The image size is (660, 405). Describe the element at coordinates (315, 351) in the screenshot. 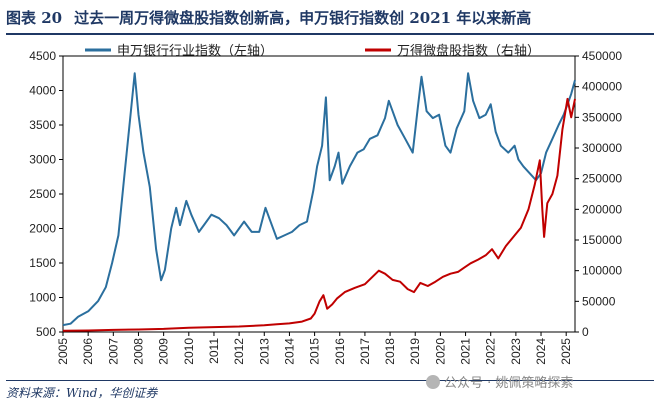

I see `x-tick-label: 2015` at that location.